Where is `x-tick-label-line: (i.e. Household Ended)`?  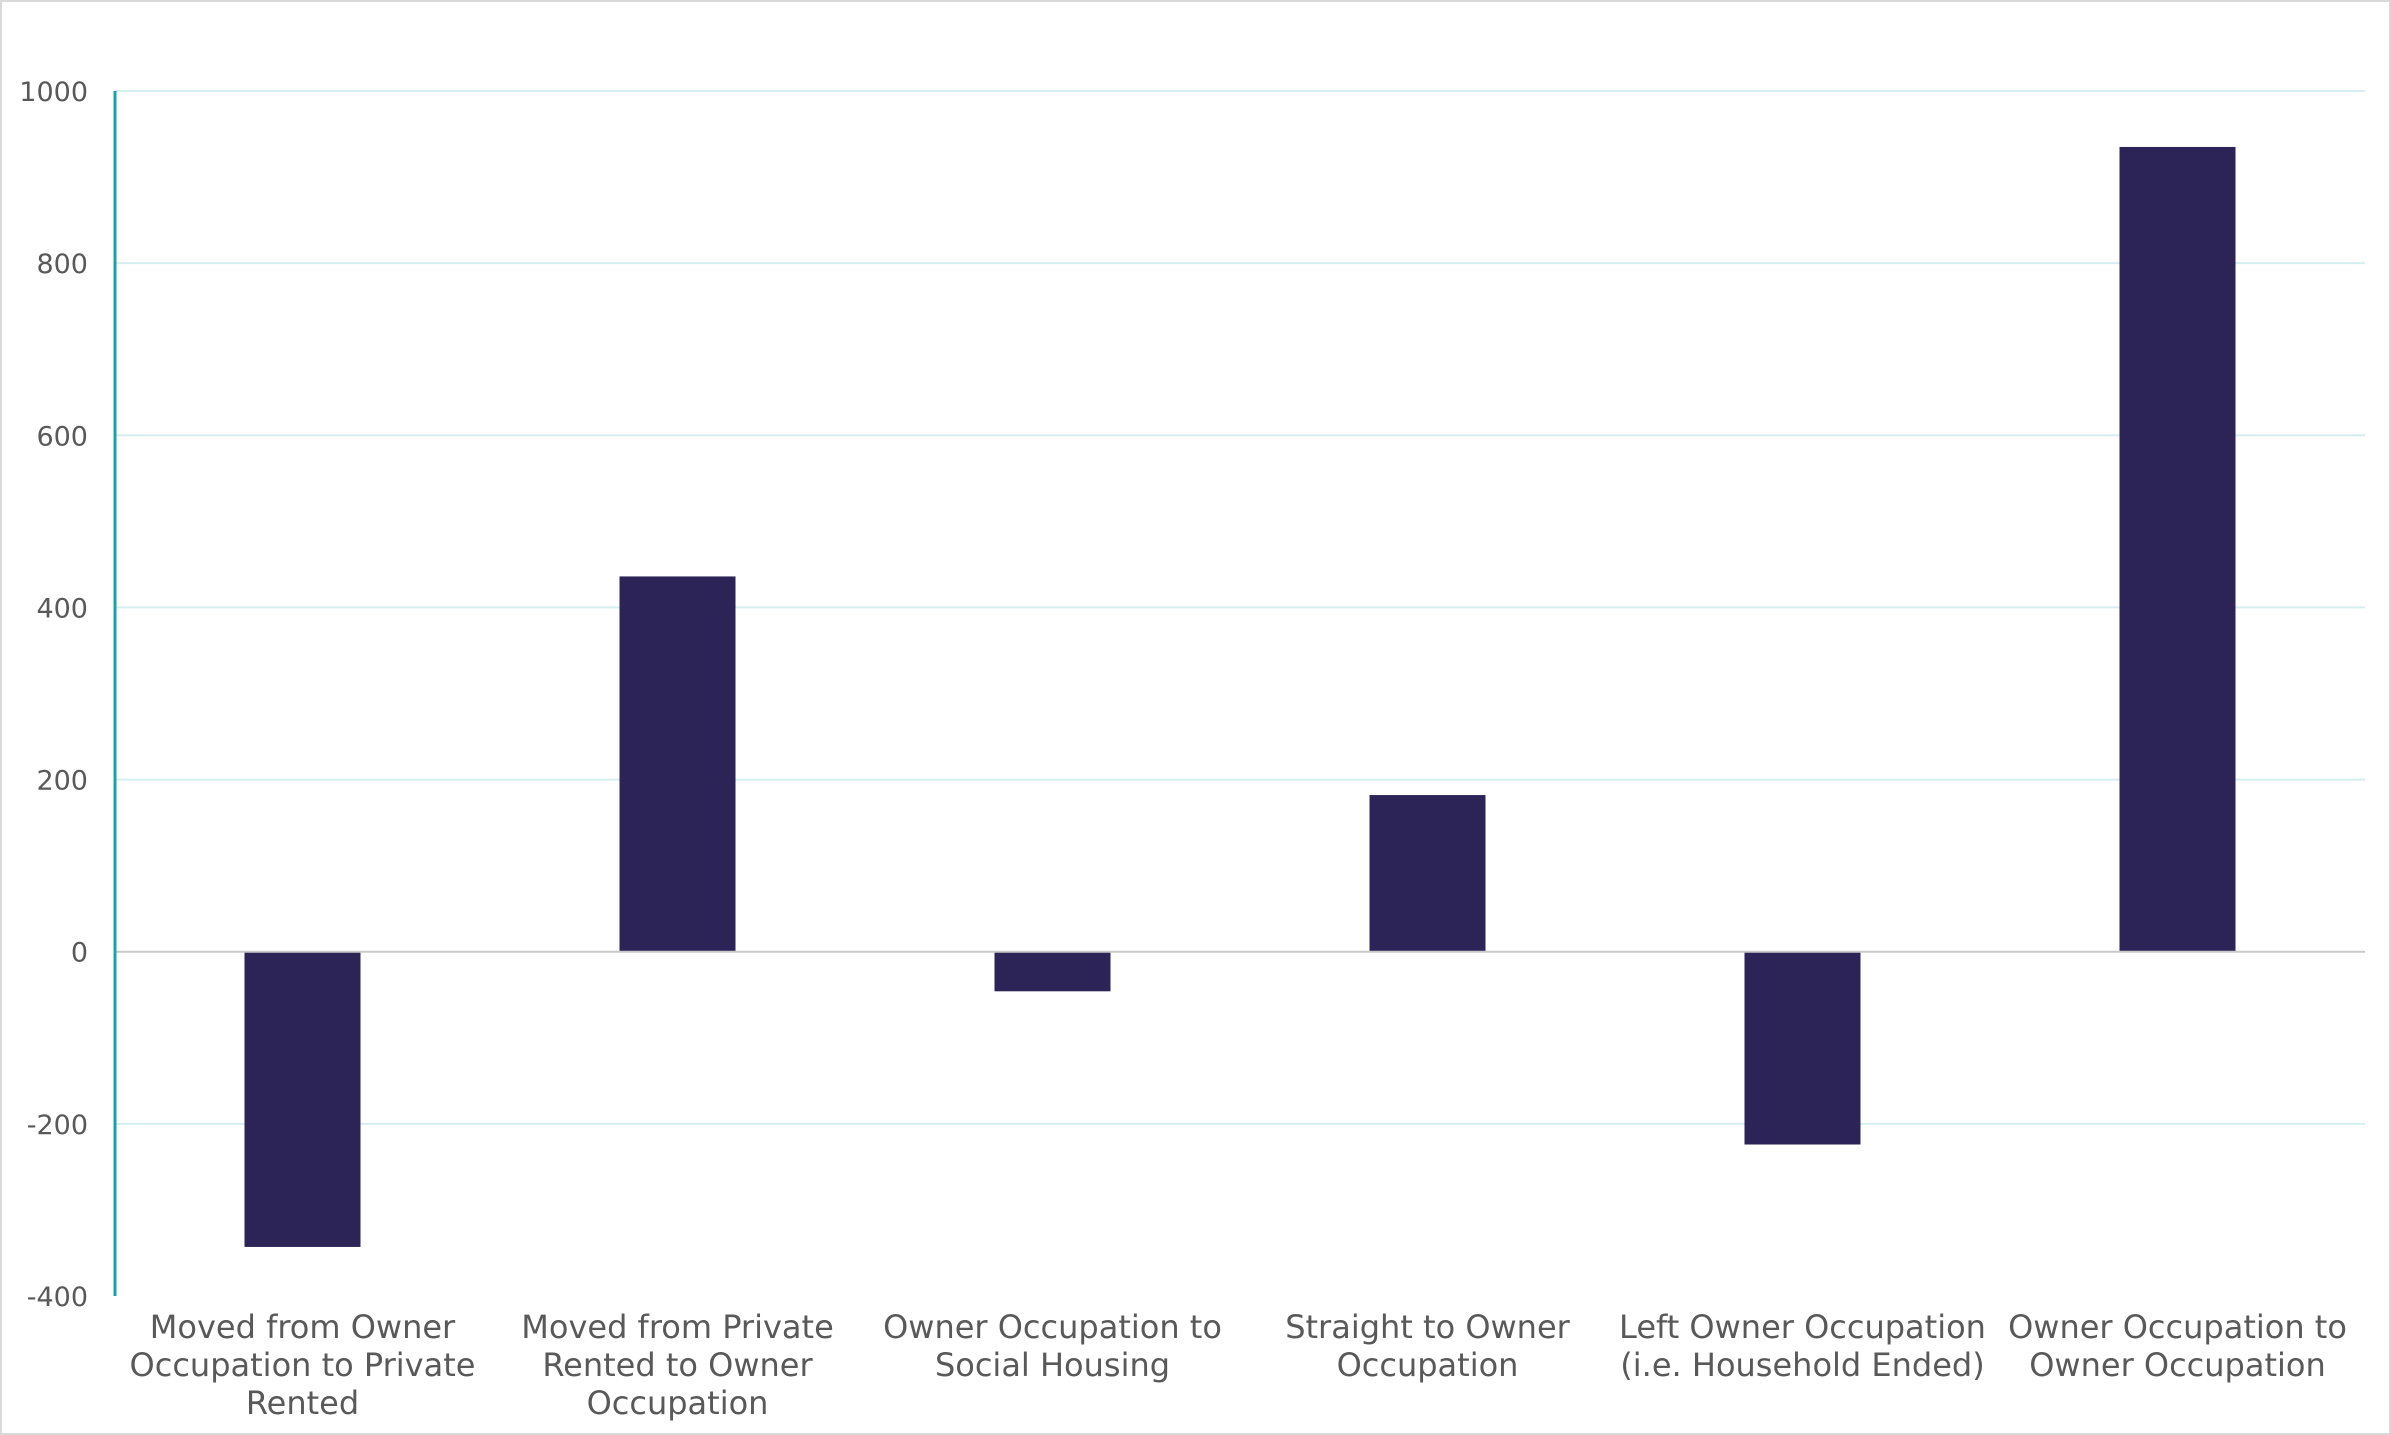
x-tick-label-line: (i.e. Household Ended) is located at coordinates (1802, 1365).